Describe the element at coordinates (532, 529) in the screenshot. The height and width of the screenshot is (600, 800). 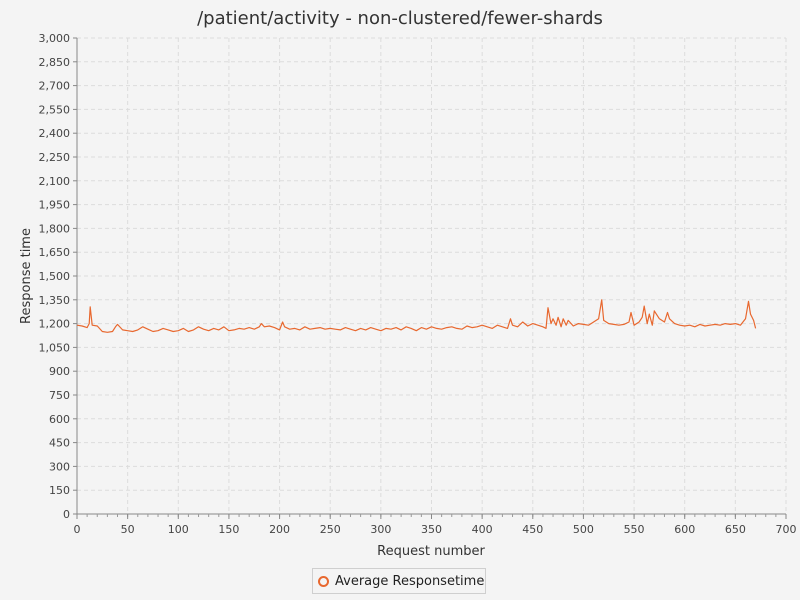
I see `x-tick-label: 450` at that location.